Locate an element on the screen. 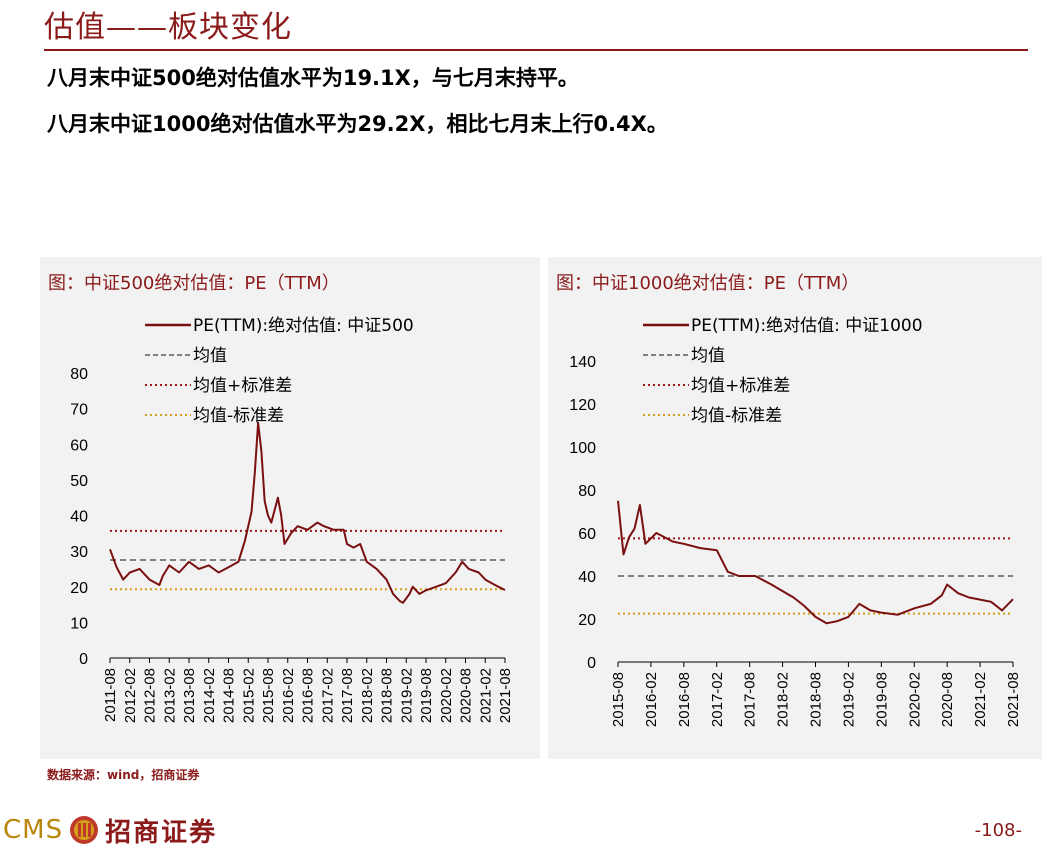 The width and height of the screenshot is (1042, 850). y-tick-label-csi500: 80 is located at coordinates (79, 374).